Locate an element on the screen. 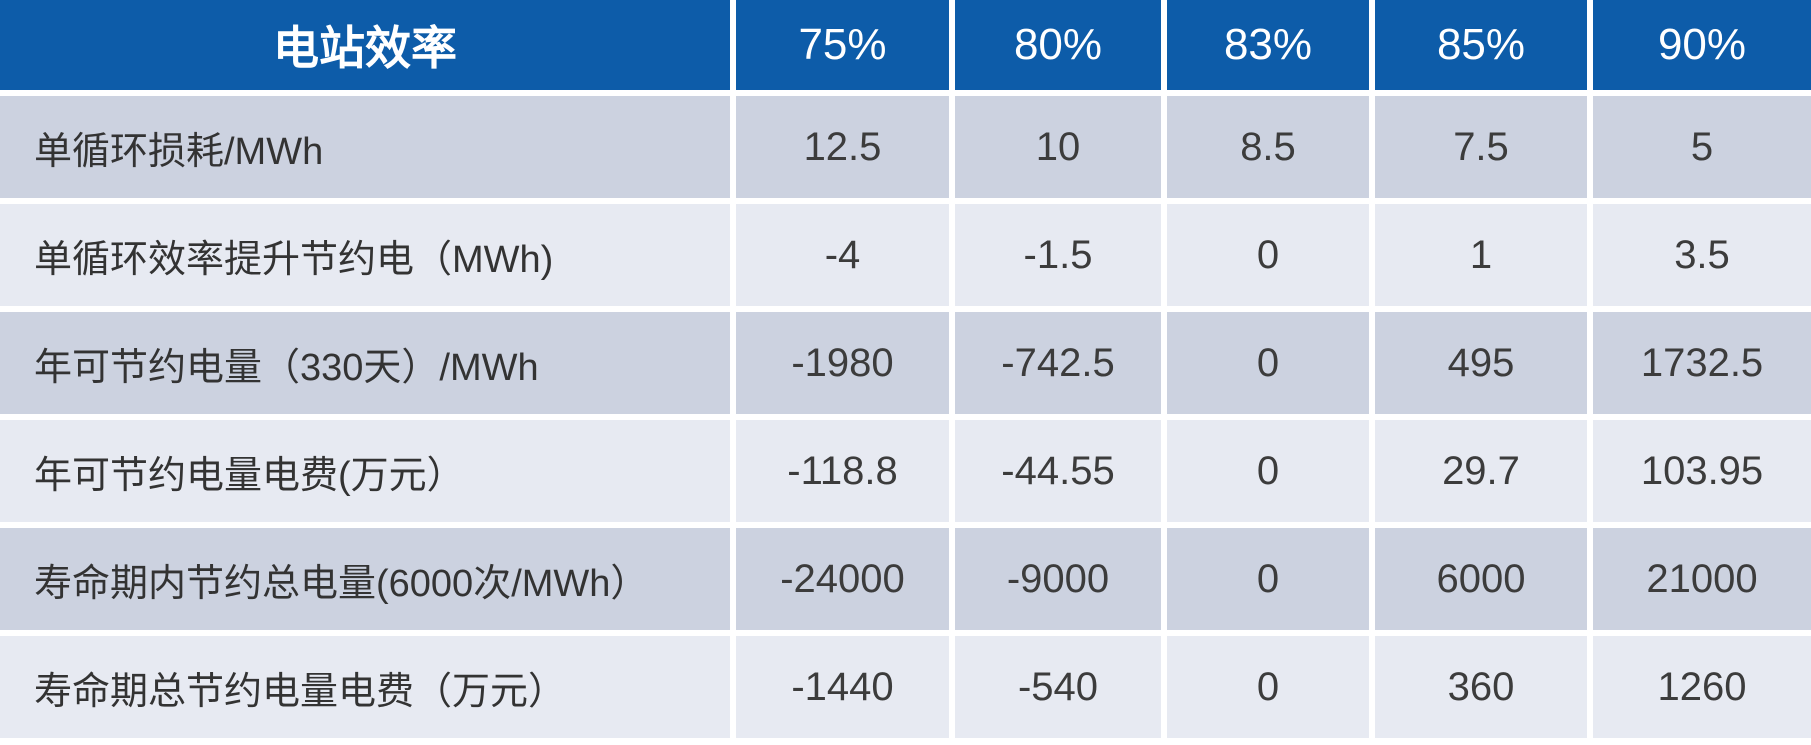 Image resolution: width=1811 pixels, height=745 pixels. table-row: 寿命期总节约电量电费（万元） -1440 -540 0 360 1260 is located at coordinates (905, 688).